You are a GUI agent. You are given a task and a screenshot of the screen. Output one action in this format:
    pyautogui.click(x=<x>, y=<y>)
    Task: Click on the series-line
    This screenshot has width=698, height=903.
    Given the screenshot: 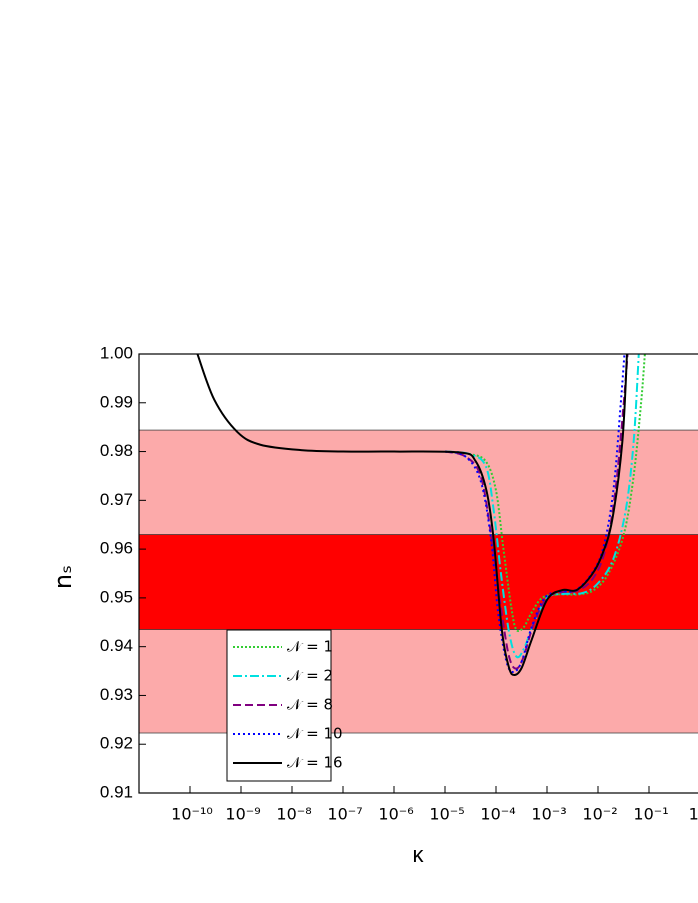 What is the action you would take?
    pyautogui.click(x=535, y=514)
    